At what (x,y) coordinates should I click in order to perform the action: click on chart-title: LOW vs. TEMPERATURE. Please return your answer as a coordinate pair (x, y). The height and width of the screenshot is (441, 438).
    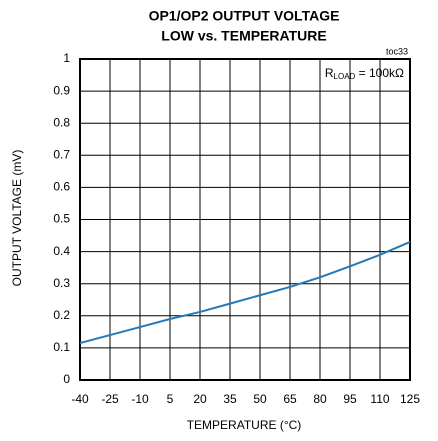
    Looking at the image, I should click on (243, 36).